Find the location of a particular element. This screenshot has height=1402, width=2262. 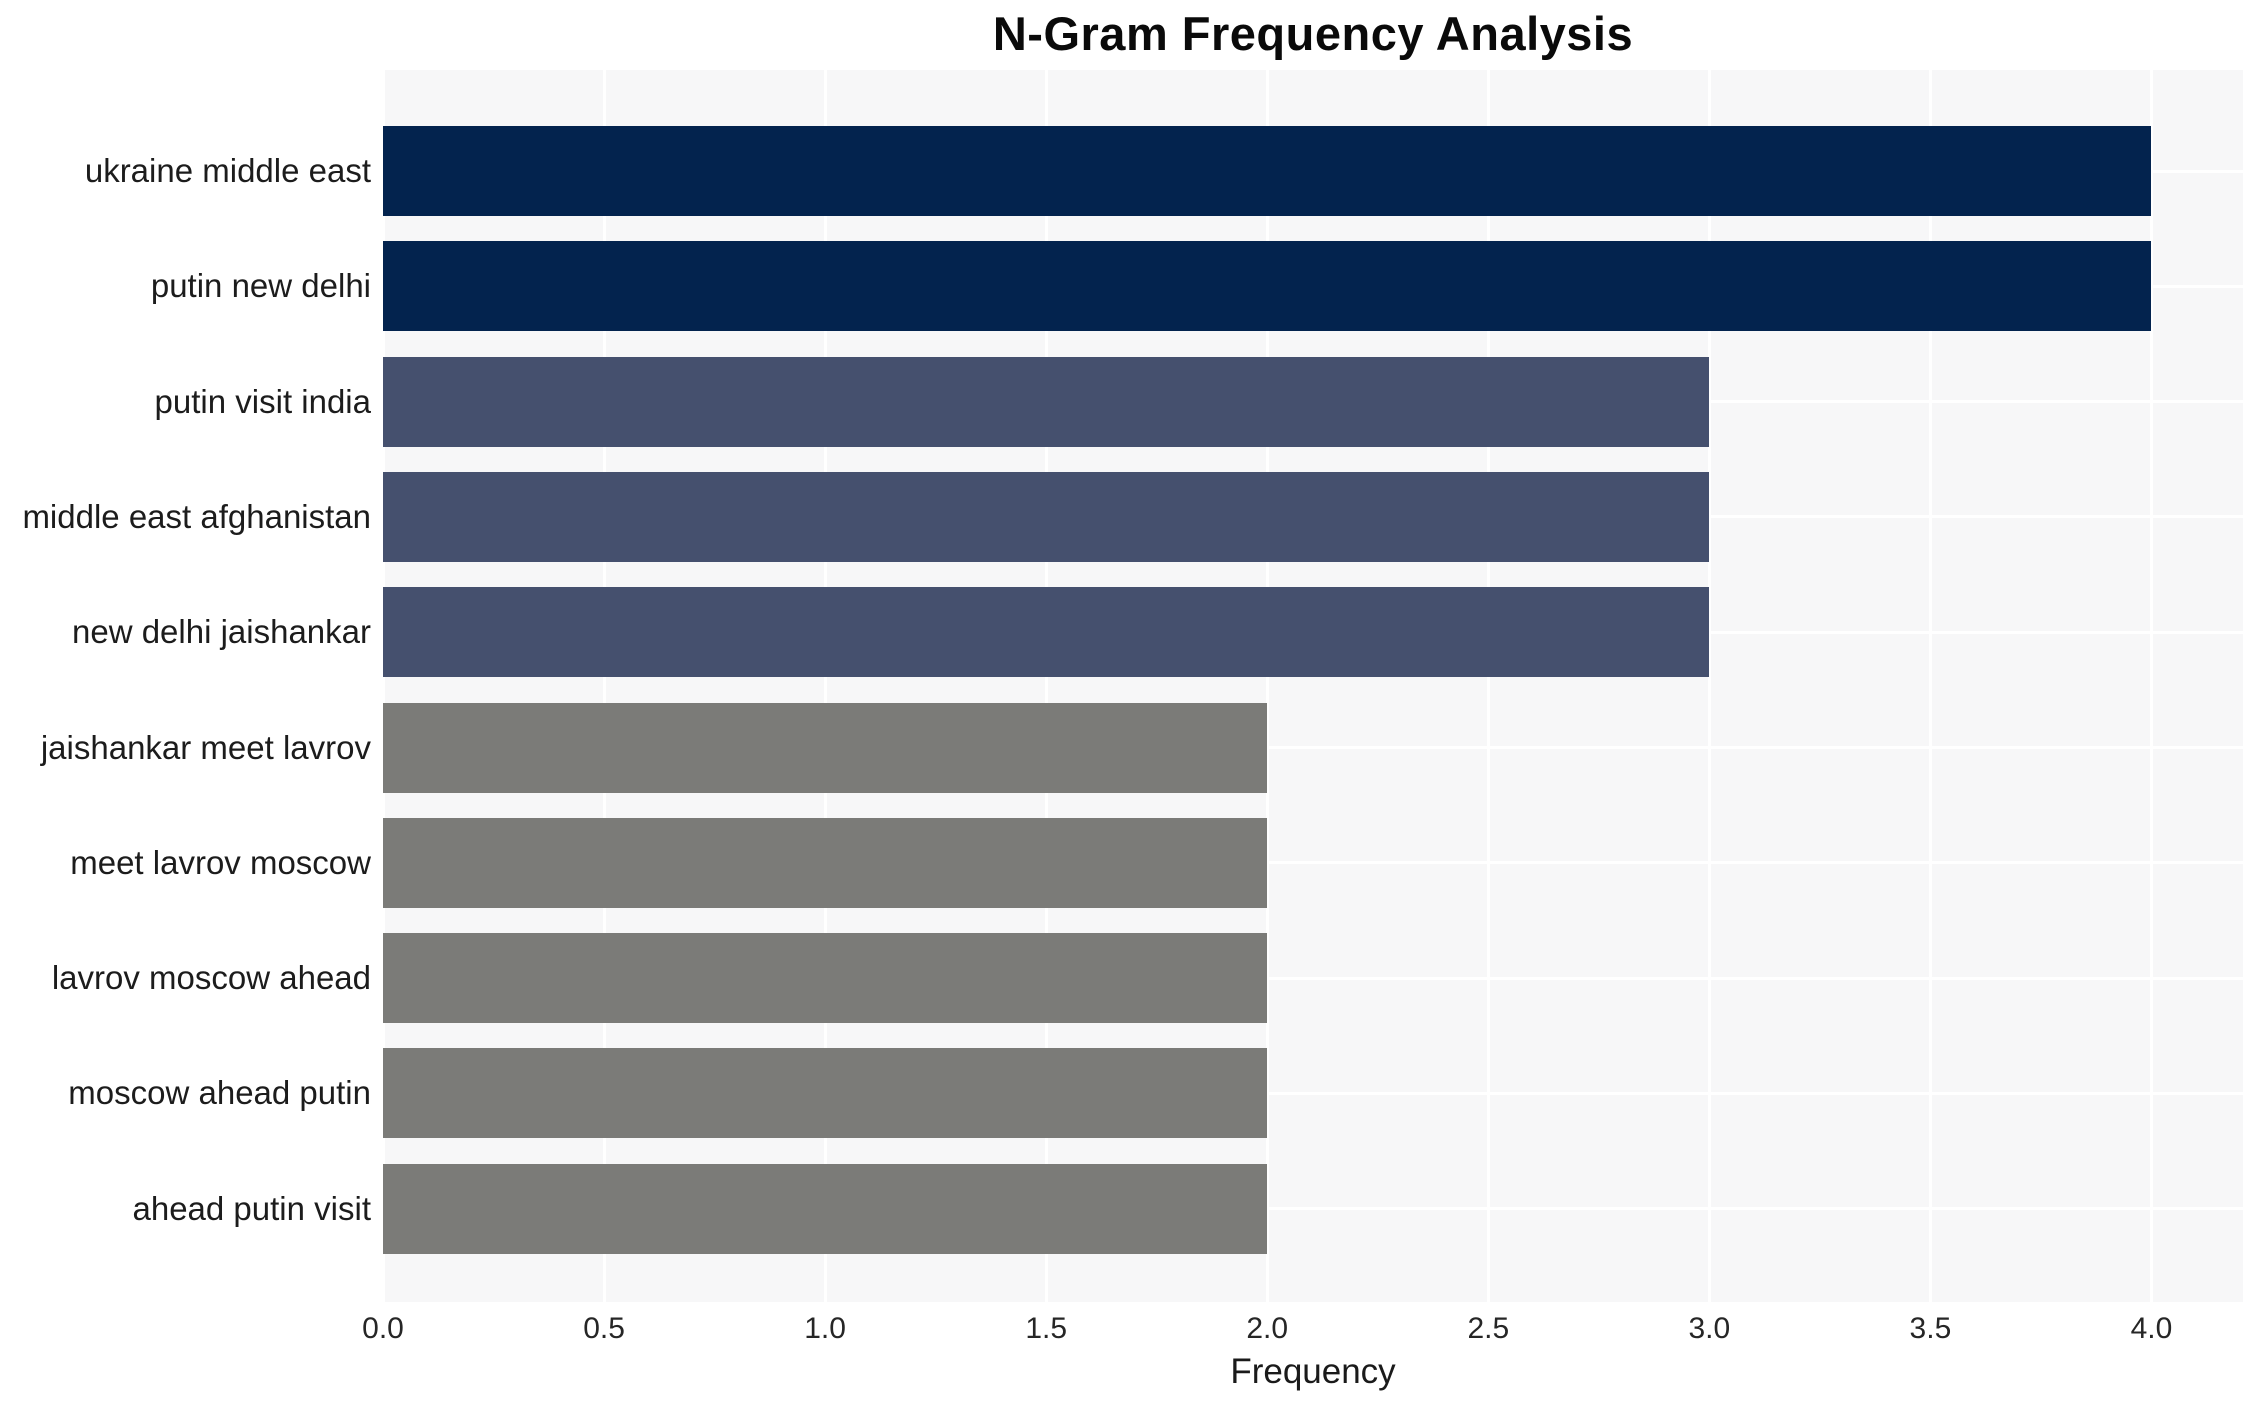

bar-putin-visit-india is located at coordinates (1046, 401).